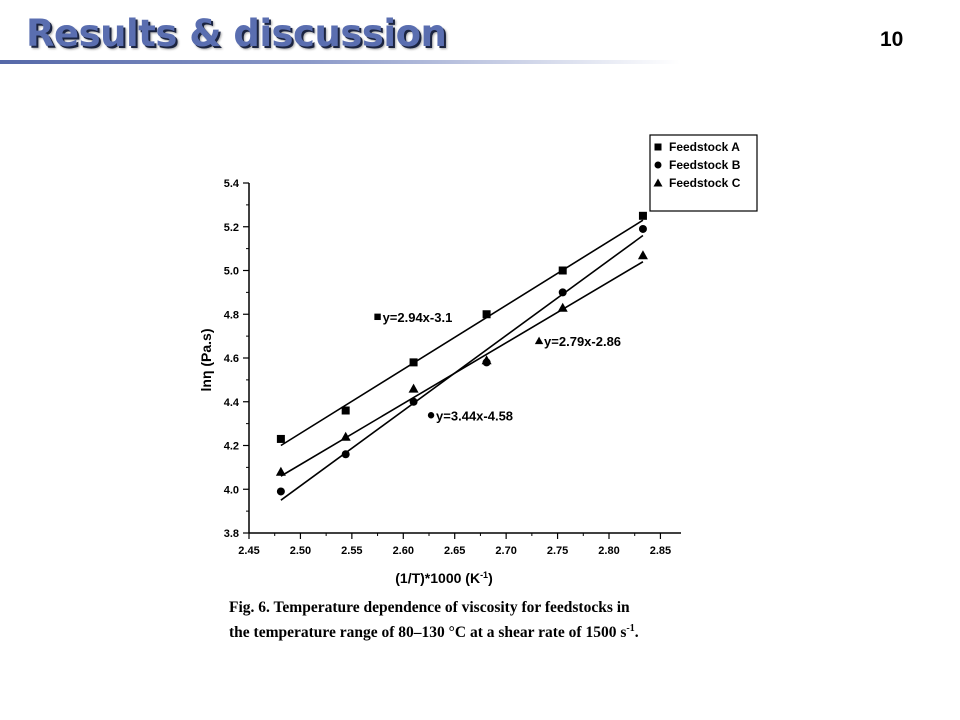 Image resolution: width=960 pixels, height=720 pixels. I want to click on x-tick-label: 2.50, so click(300, 551).